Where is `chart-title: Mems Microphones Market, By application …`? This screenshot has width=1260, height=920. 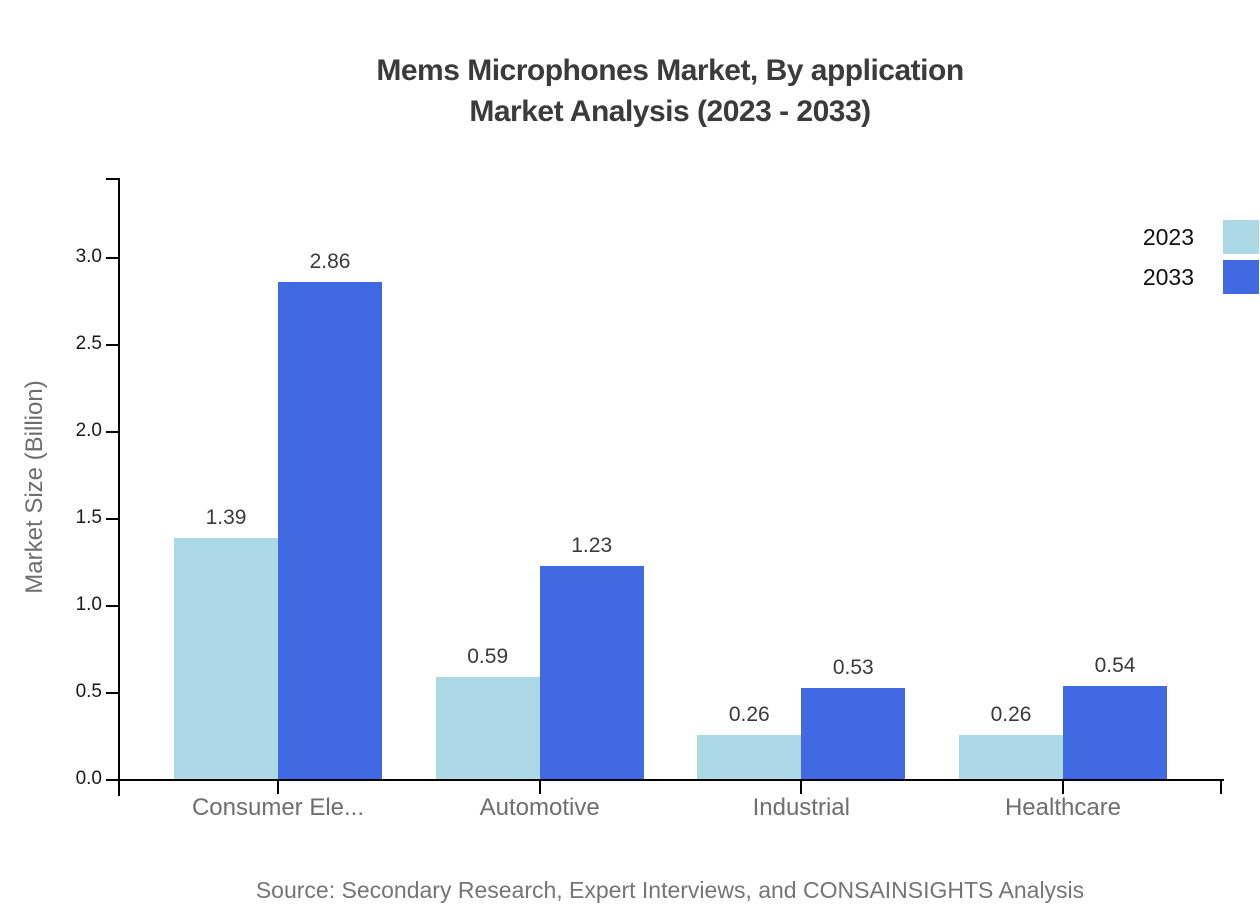 chart-title: Mems Microphones Market, By application … is located at coordinates (670, 91).